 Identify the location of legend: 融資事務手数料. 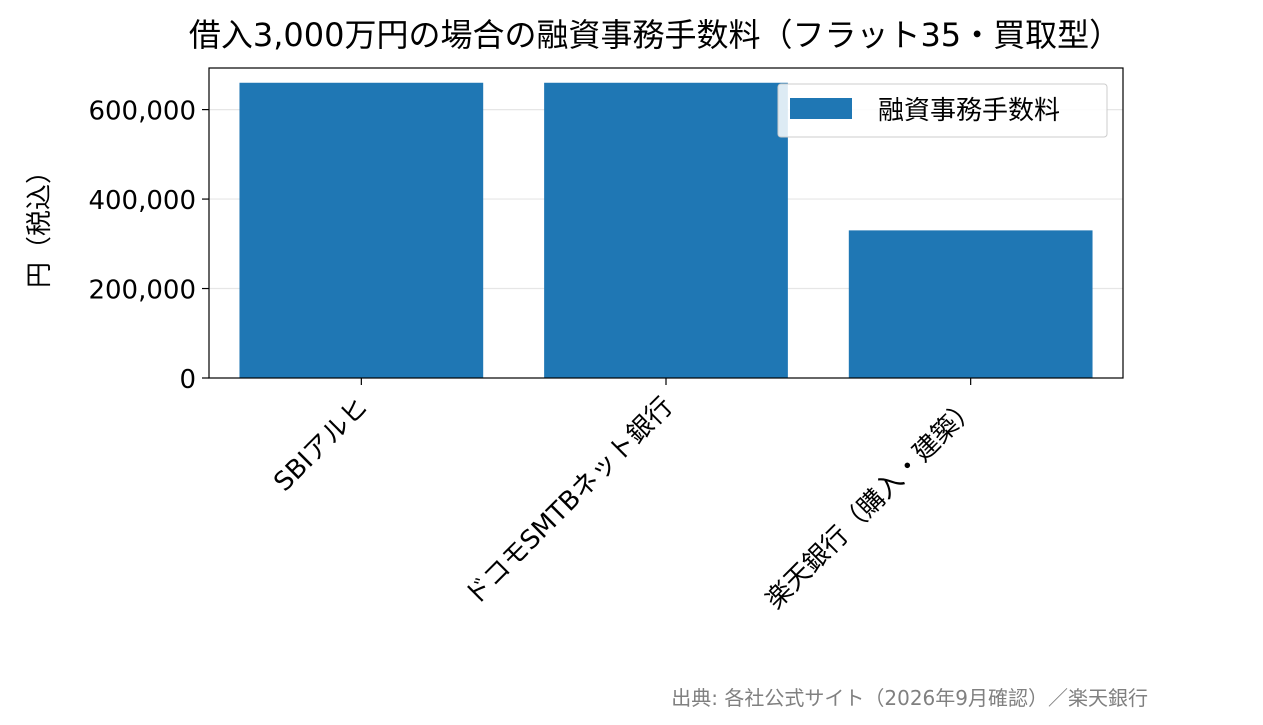
(942, 110).